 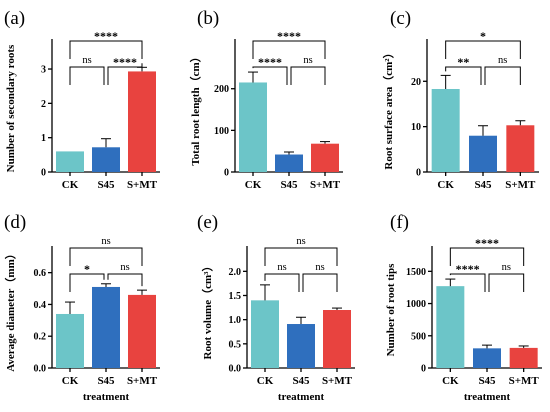 I want to click on panel-label: (c), so click(x=400, y=18).